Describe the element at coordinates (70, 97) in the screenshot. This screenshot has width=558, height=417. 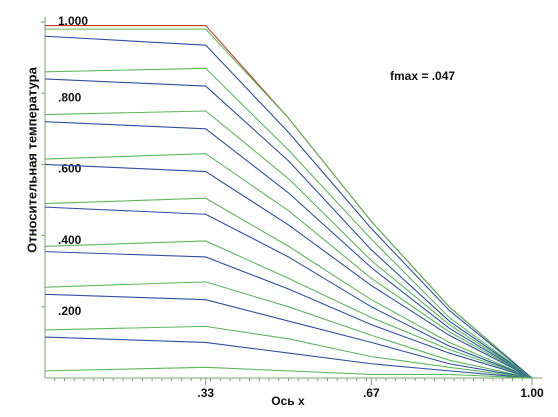
I see `y-tick-label: .800` at that location.